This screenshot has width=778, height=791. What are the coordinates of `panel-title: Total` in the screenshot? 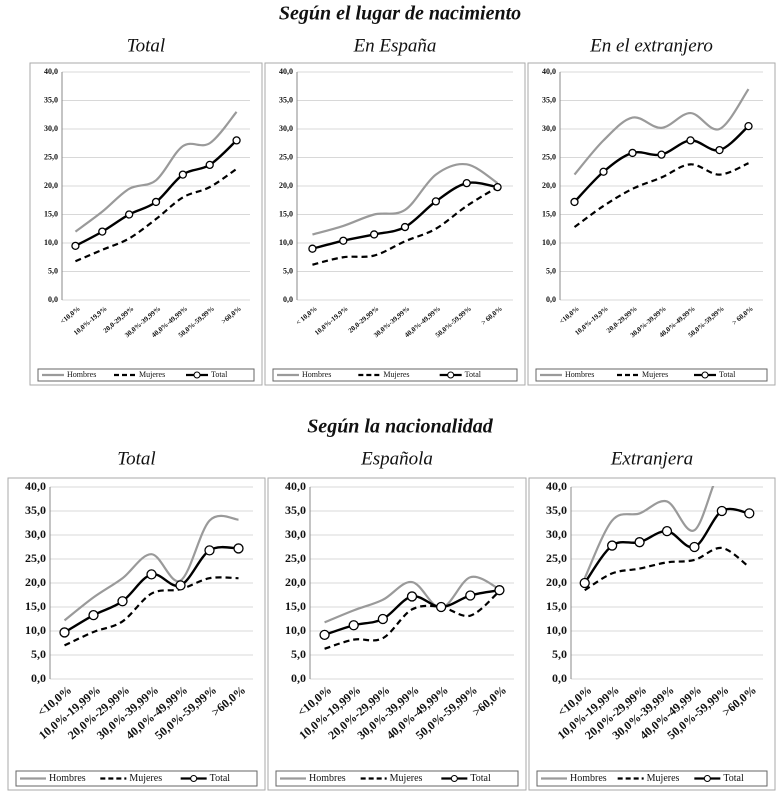 It's located at (136, 458).